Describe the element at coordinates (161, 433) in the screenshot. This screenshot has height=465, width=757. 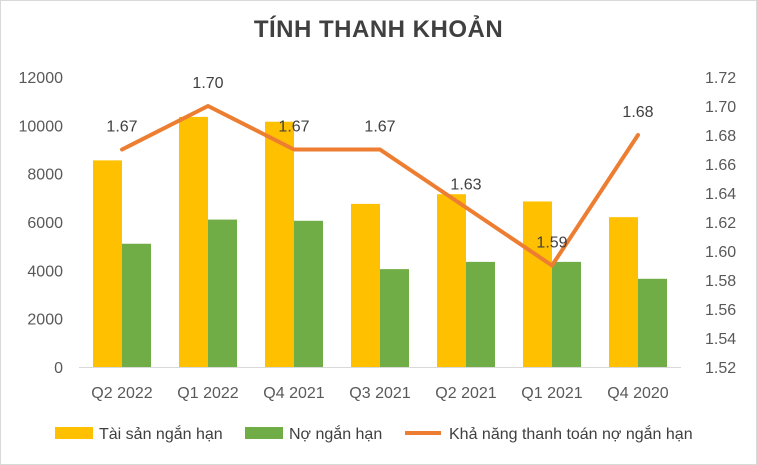
I see `legend-label: Tài sản ngắn hạn` at that location.